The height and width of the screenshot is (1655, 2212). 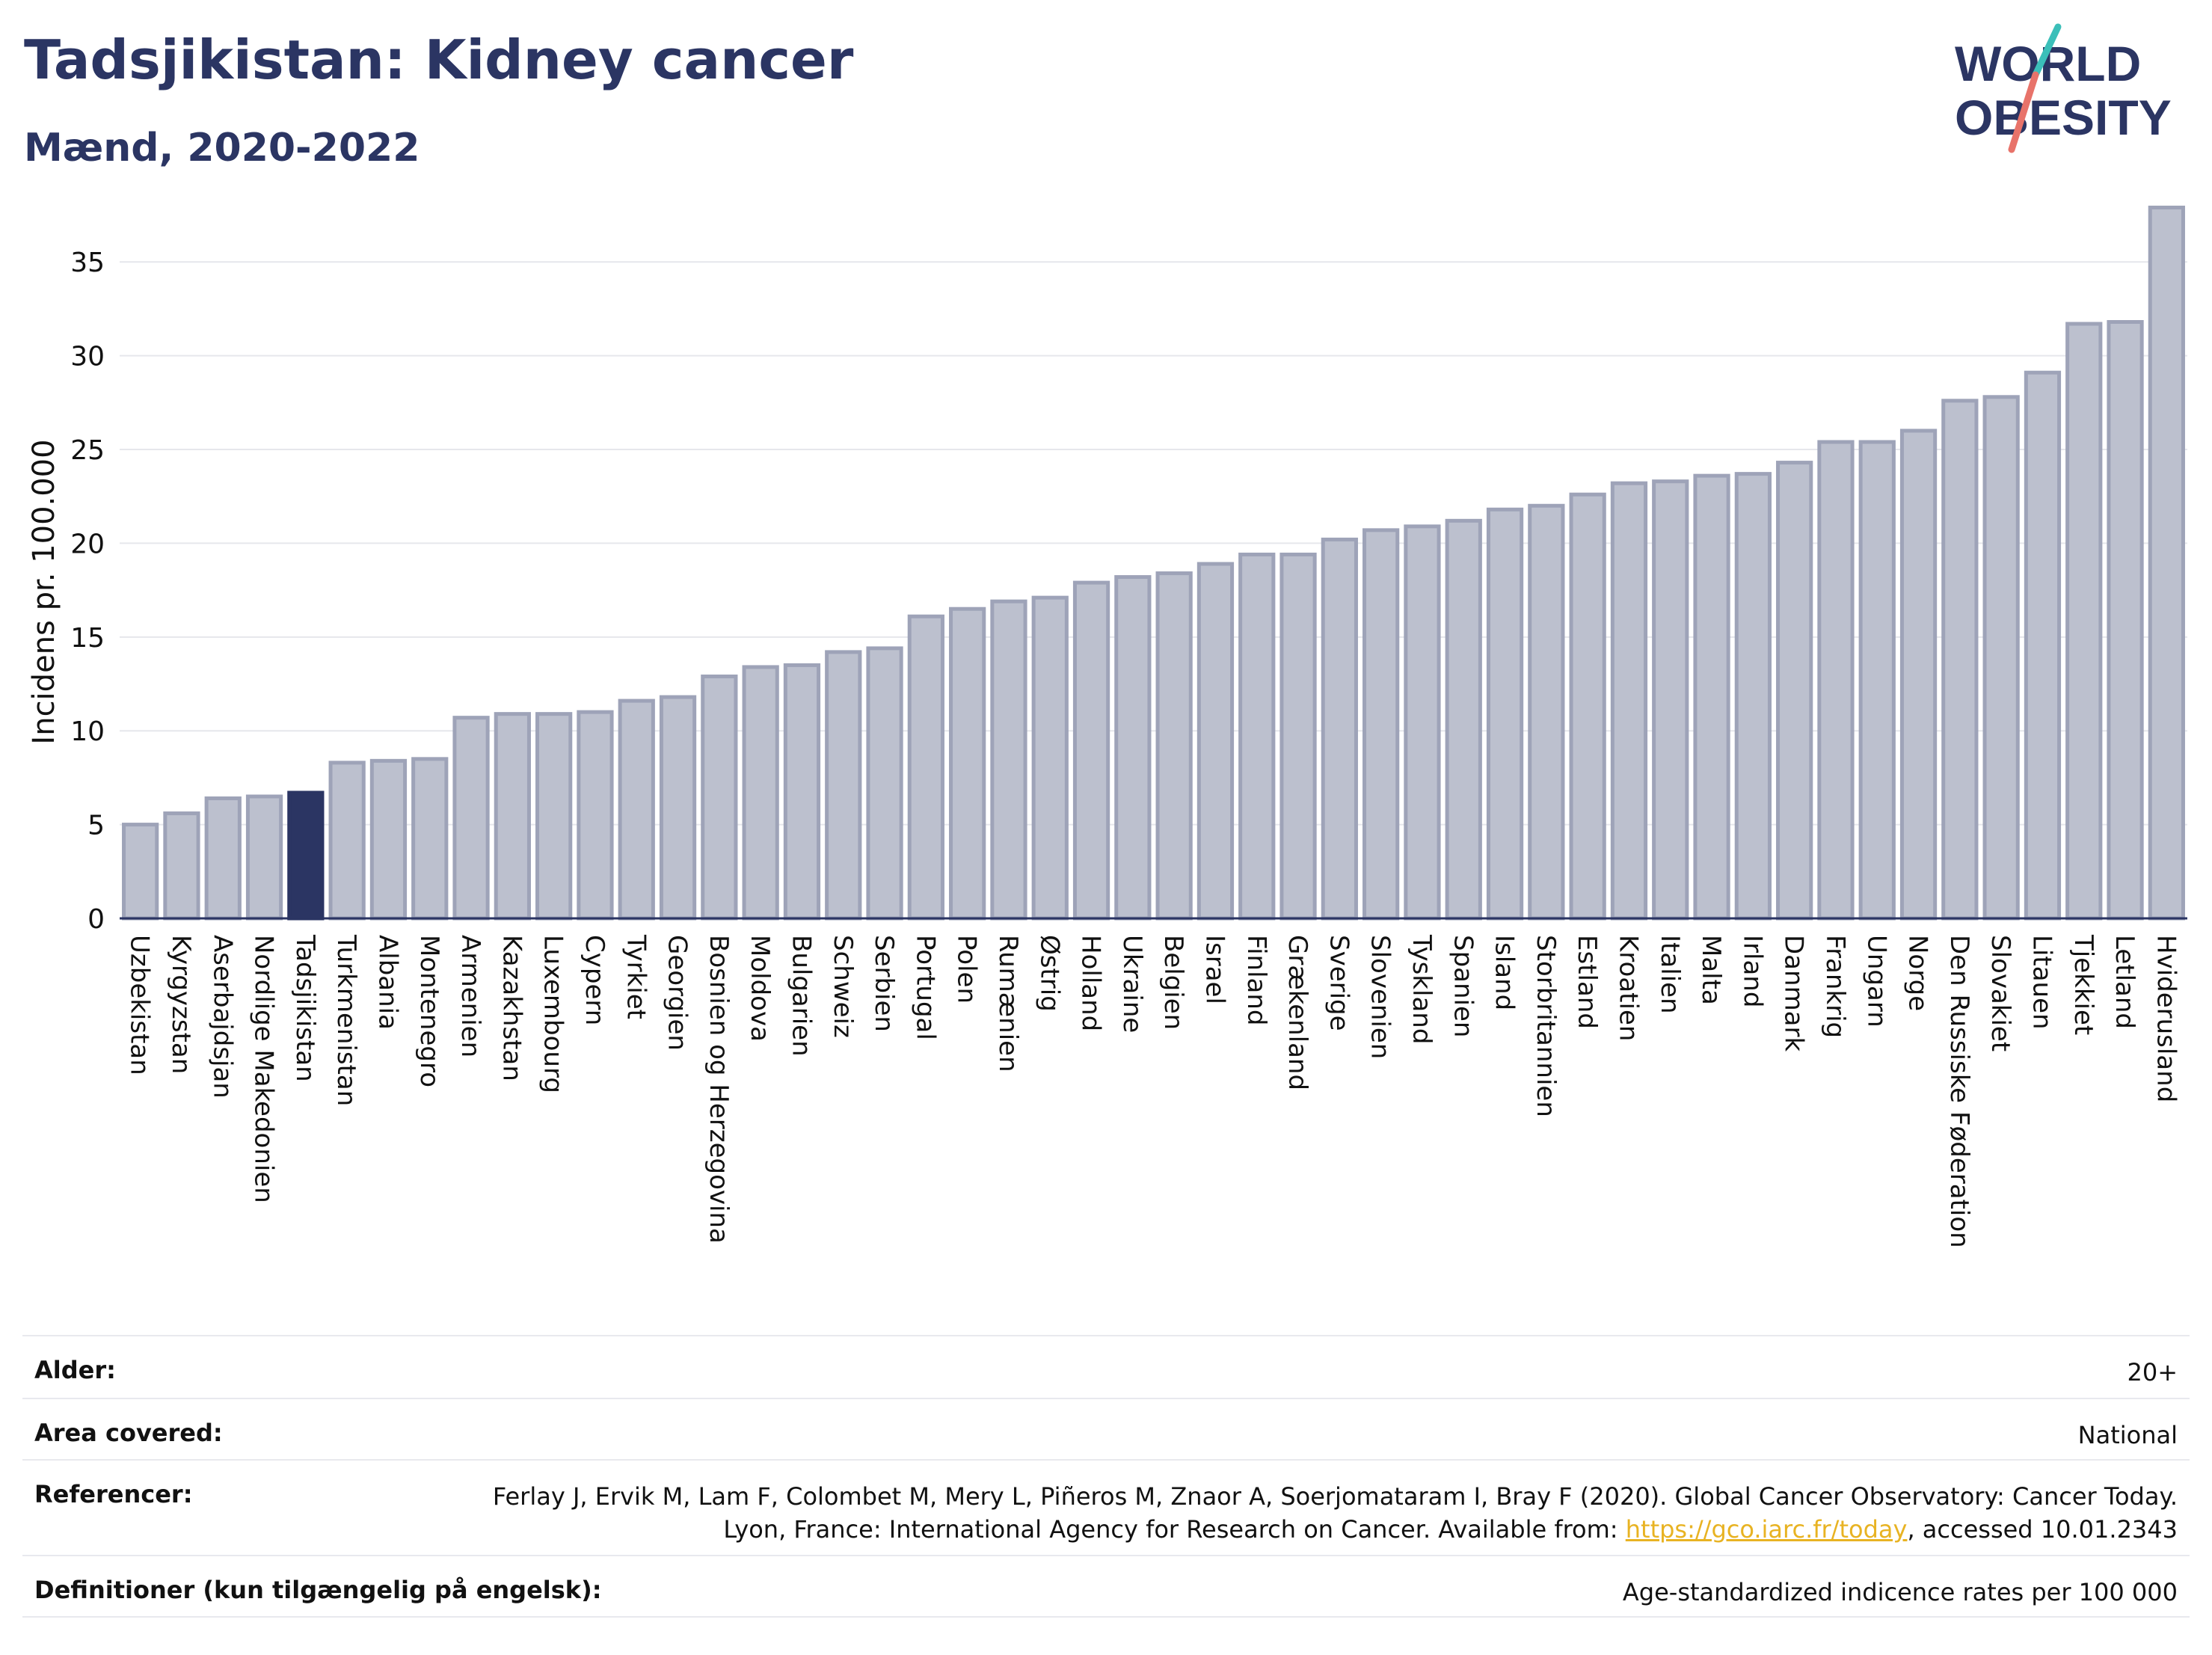 I want to click on x-tick-label: Tadsjikistan, so click(x=305, y=1008).